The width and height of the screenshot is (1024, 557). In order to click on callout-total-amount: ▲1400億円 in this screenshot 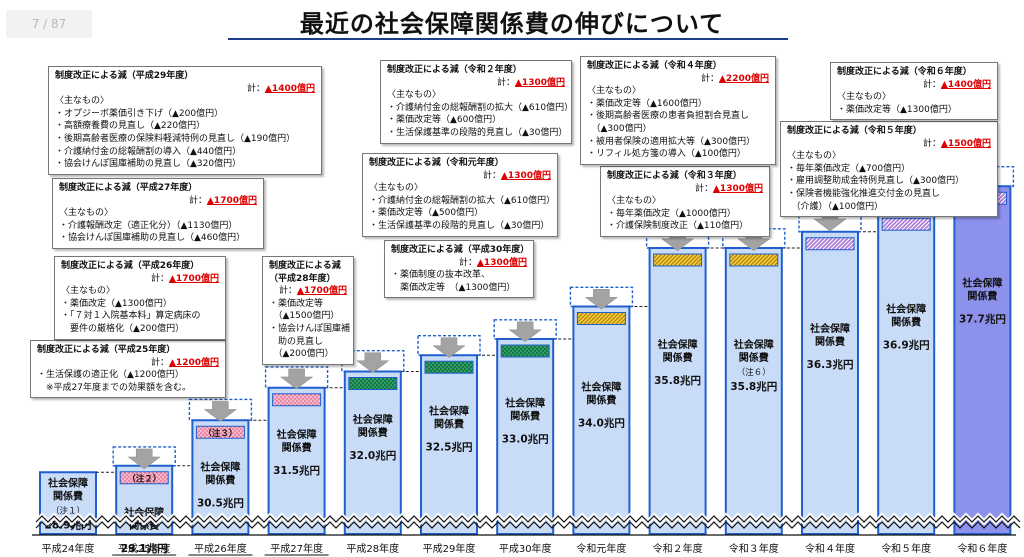, I will do `click(290, 88)`.